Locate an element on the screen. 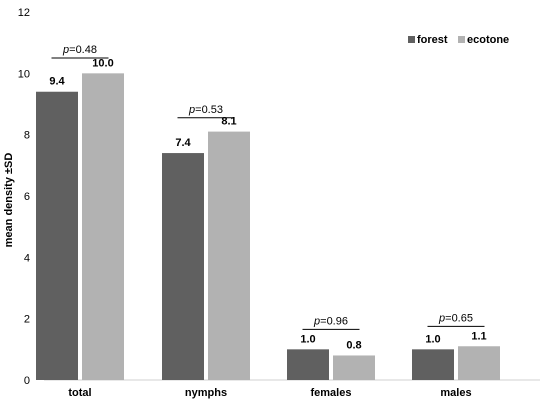 Image resolution: width=550 pixels, height=401 pixels. legend: forest ecotone is located at coordinates (458, 40).